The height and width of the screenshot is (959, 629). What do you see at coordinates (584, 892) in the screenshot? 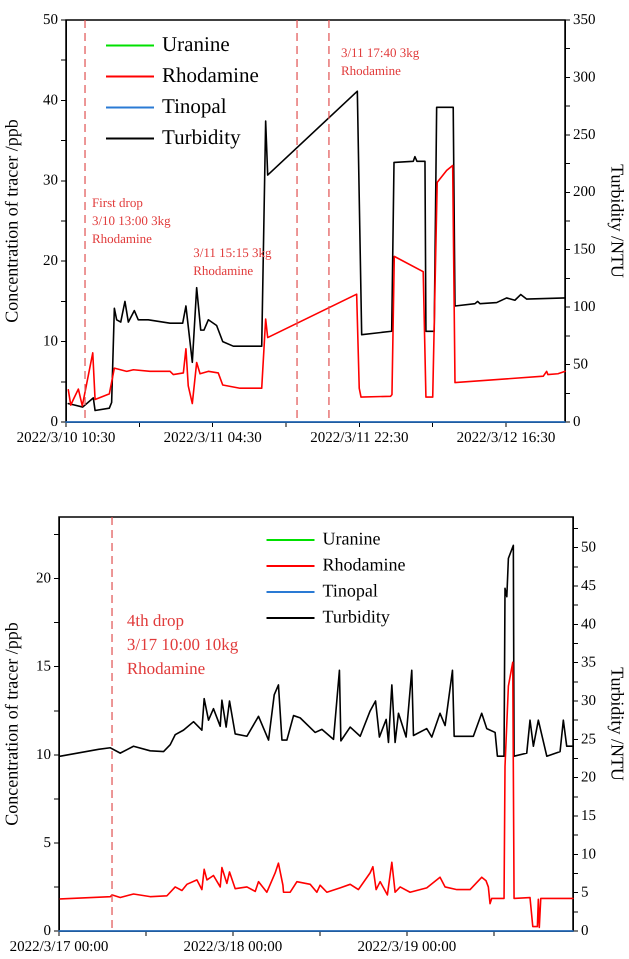
I see `y2-tick-label: 5` at bounding box center [584, 892].